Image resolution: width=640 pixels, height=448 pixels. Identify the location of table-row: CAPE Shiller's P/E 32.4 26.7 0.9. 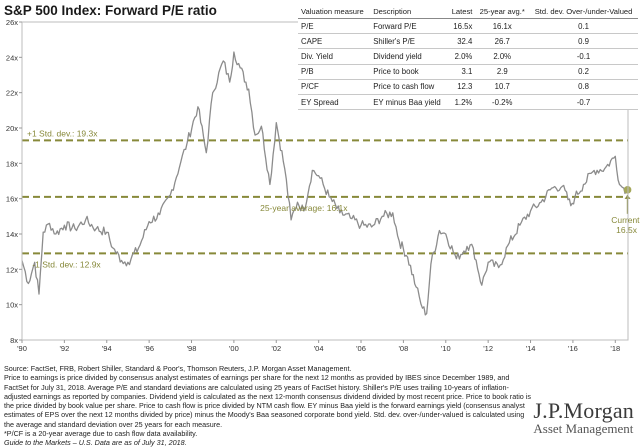
(468, 41).